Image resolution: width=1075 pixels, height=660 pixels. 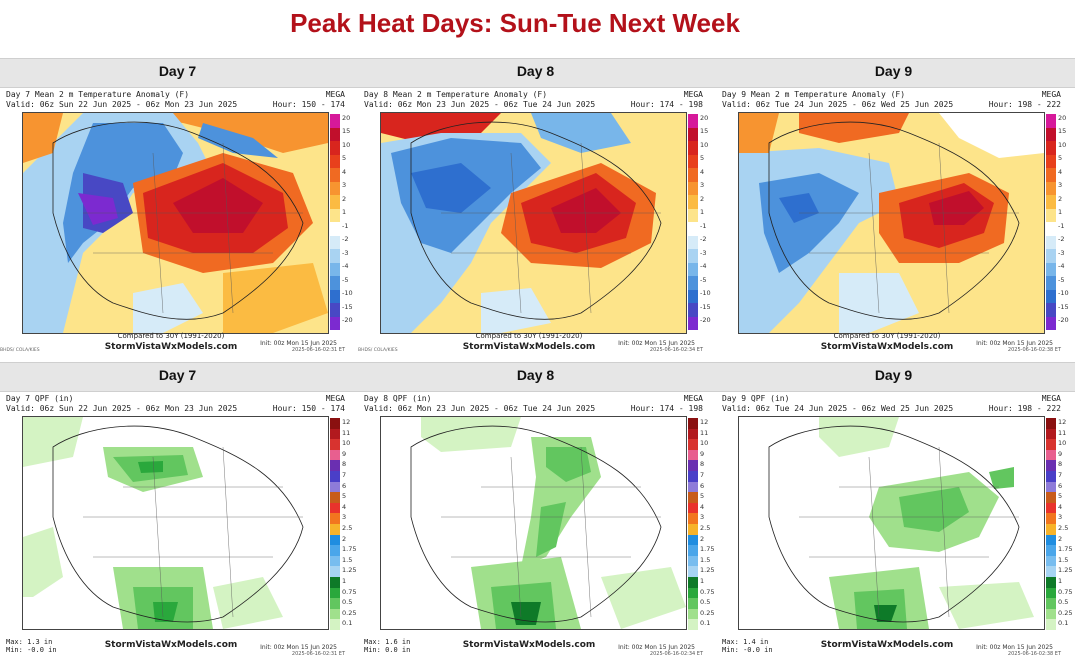 What do you see at coordinates (40, 398) in the screenshot?
I see `map-title: Day 7 QPF (in)` at bounding box center [40, 398].